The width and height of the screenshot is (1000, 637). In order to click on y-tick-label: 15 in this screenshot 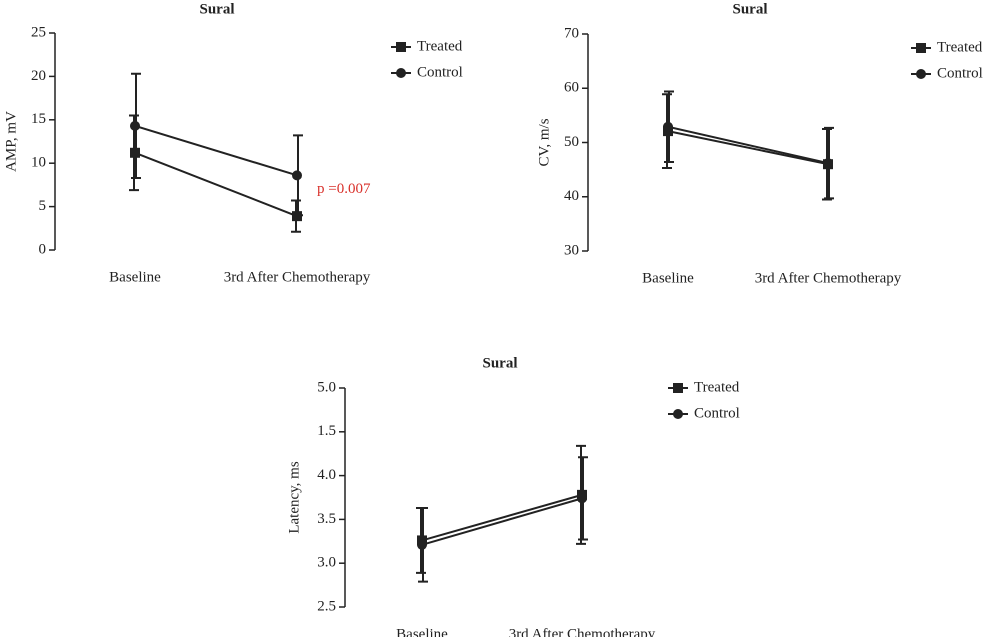, I will do `click(38, 119)`.